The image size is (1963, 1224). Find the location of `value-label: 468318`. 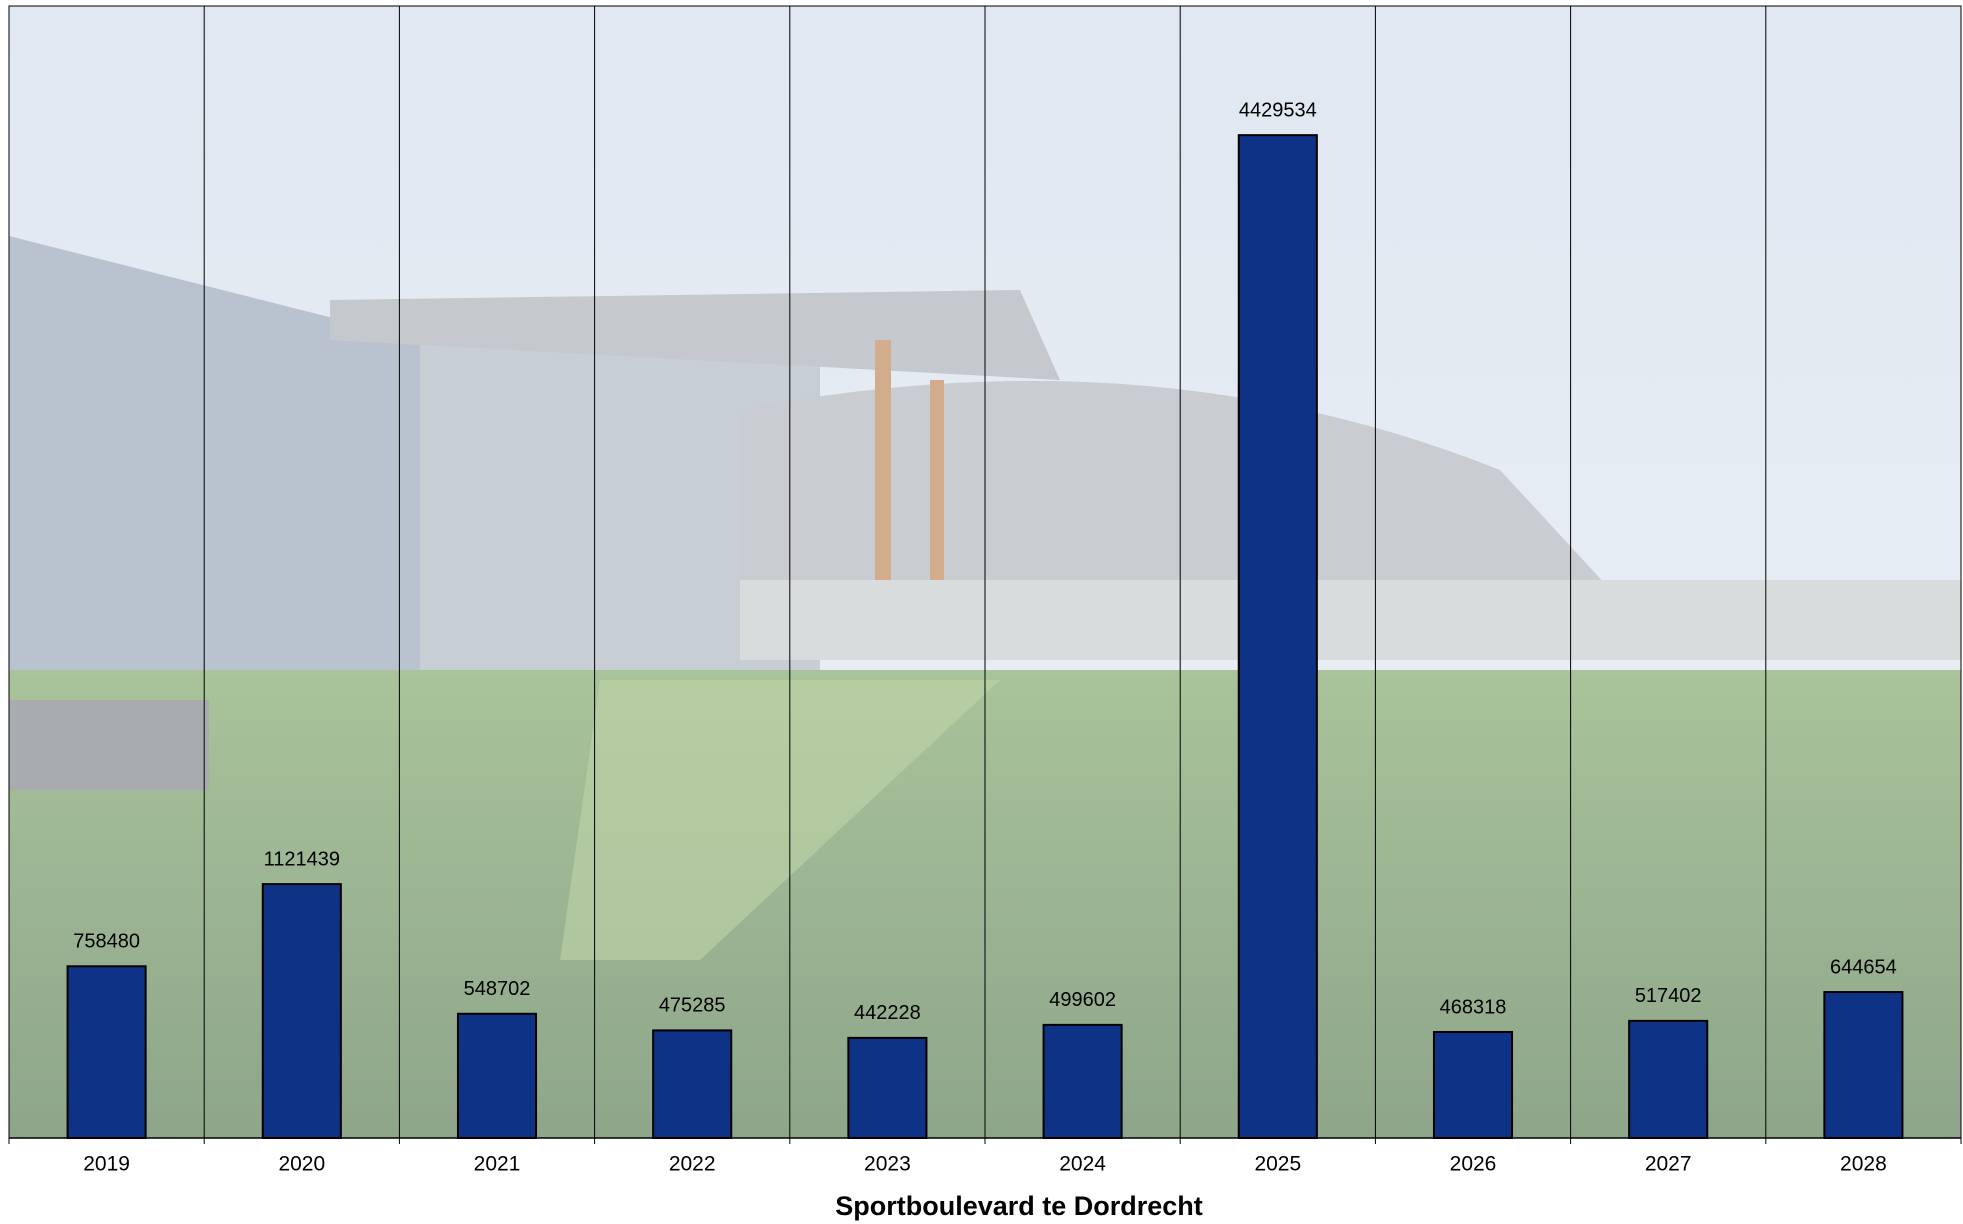

value-label: 468318 is located at coordinates (1473, 1007).